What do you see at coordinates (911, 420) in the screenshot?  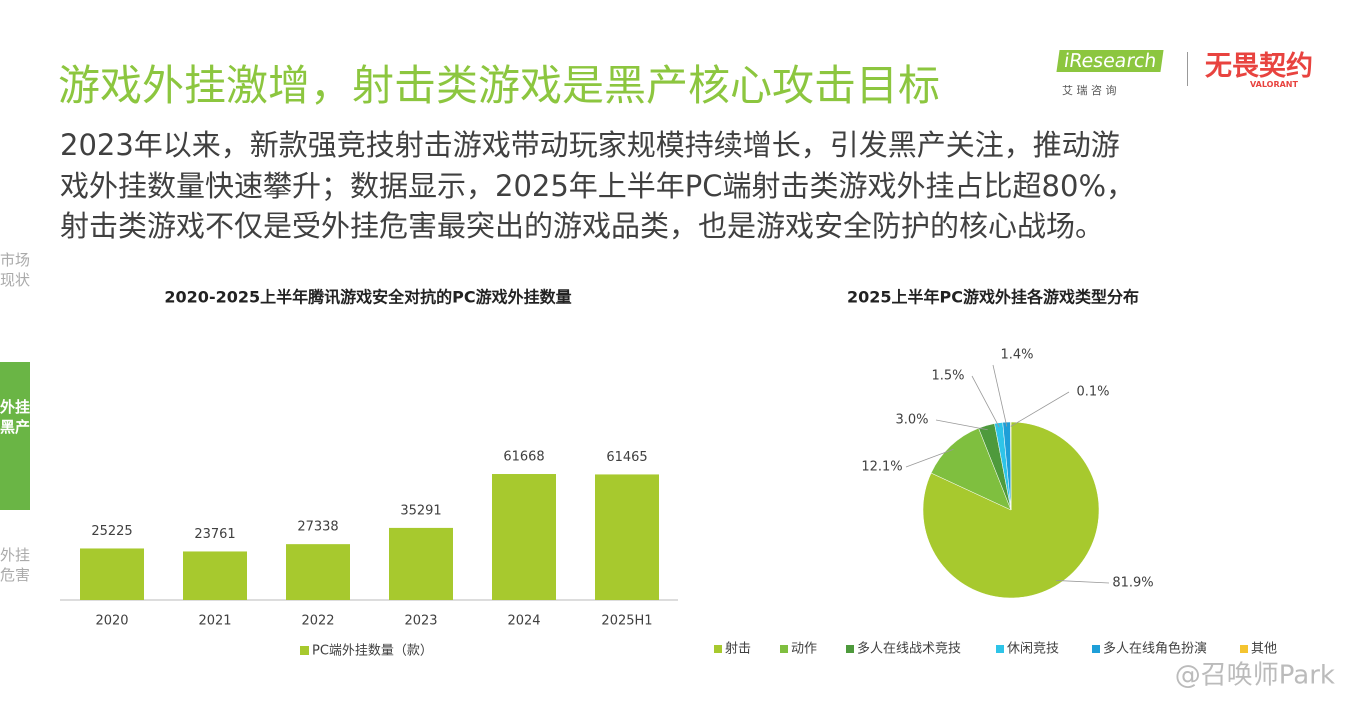 I see `value-label: 3.0%` at bounding box center [911, 420].